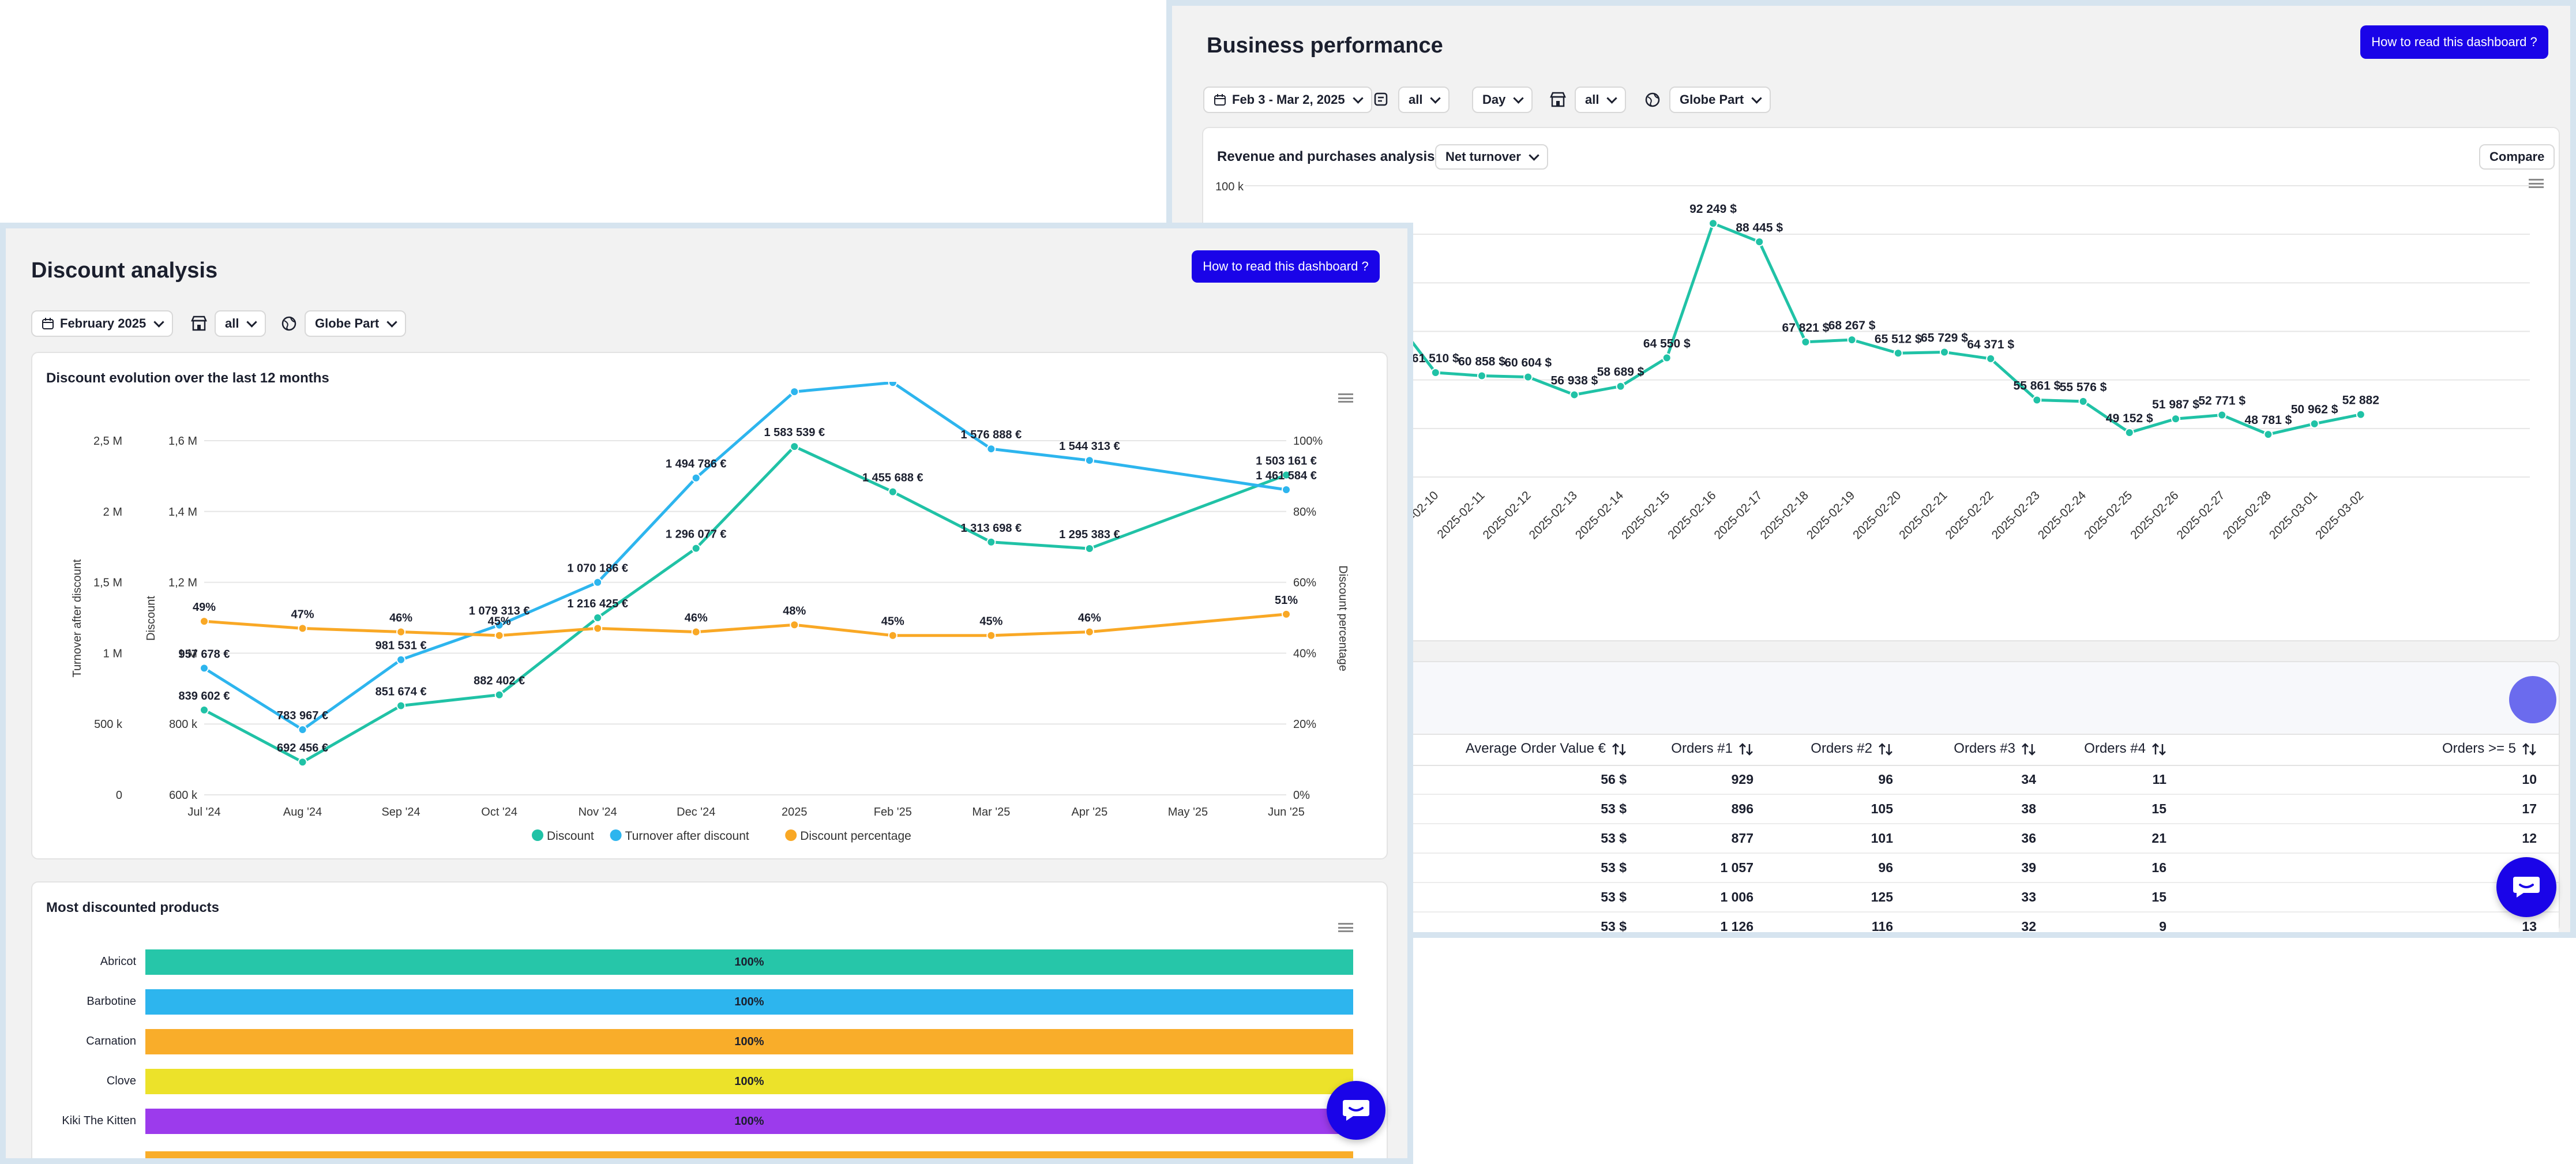  What do you see at coordinates (1424, 100) in the screenshot?
I see `channel-filter: all` at bounding box center [1424, 100].